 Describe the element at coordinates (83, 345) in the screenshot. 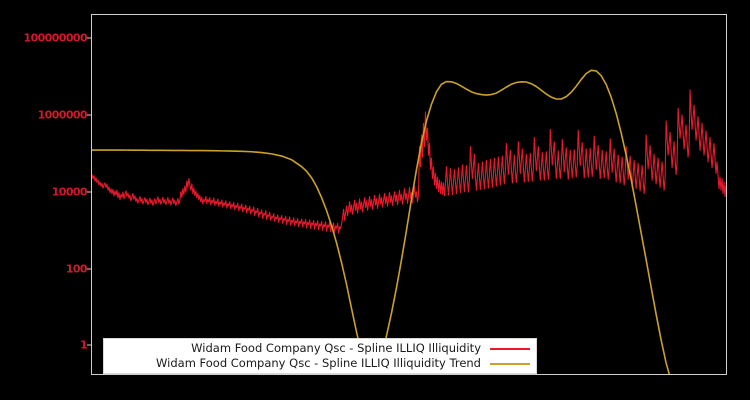

I see `y-axis-tick-label: 1` at that location.